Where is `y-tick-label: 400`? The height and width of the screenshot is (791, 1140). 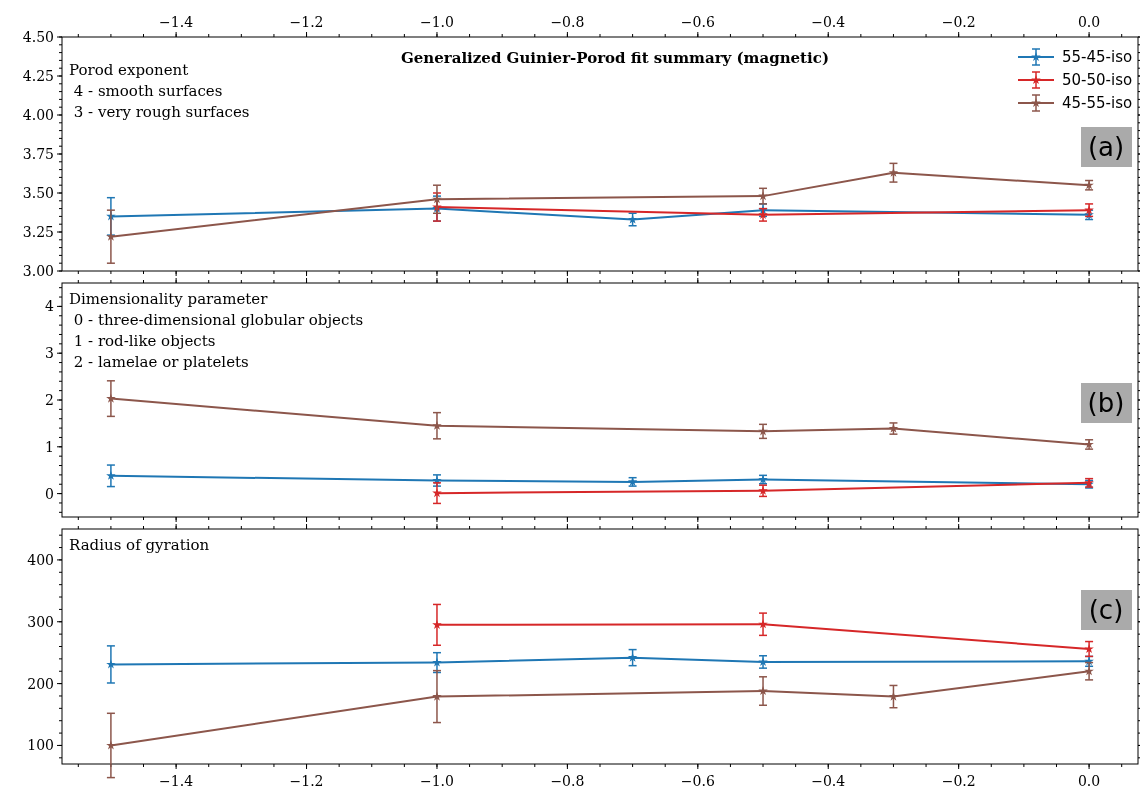 y-tick-label: 400 is located at coordinates (40, 559).